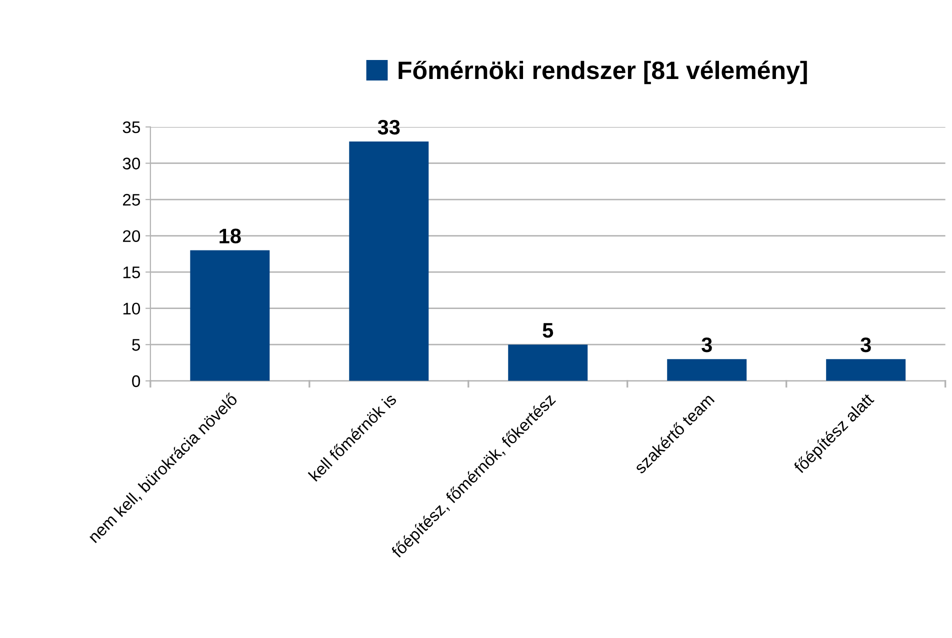 Image resolution: width=952 pixels, height=638 pixels. What do you see at coordinates (131, 127) in the screenshot?
I see `y-tick-label: 35` at bounding box center [131, 127].